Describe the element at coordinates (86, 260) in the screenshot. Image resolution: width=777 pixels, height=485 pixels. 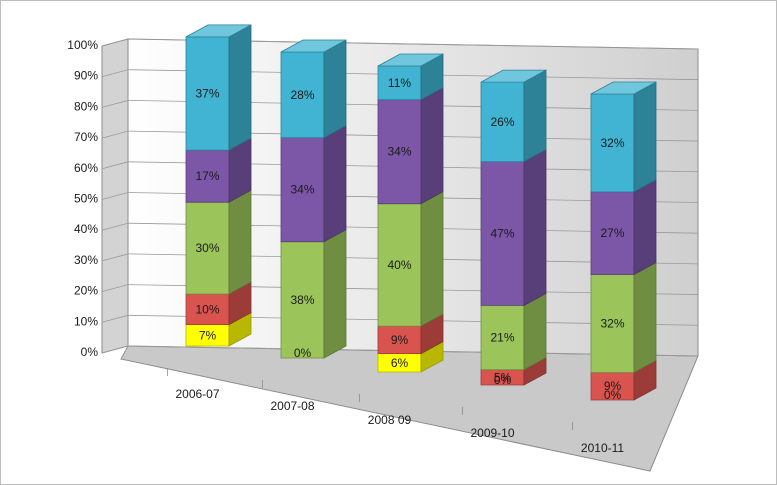
I see `y-tick-label: 30%` at that location.